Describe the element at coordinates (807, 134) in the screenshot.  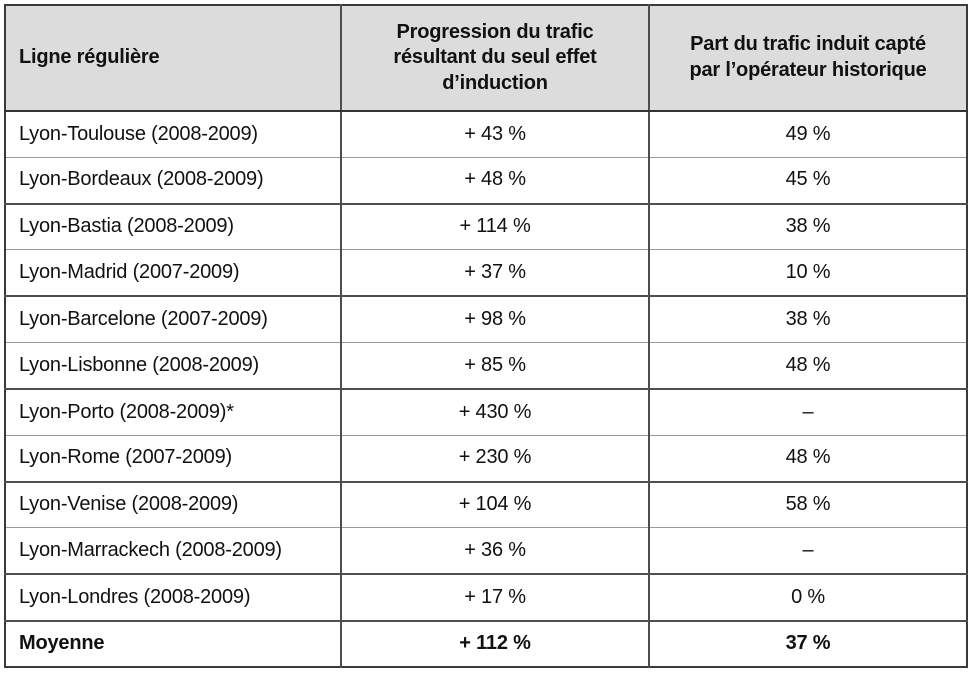
I see `part-cell: 49 %` at that location.